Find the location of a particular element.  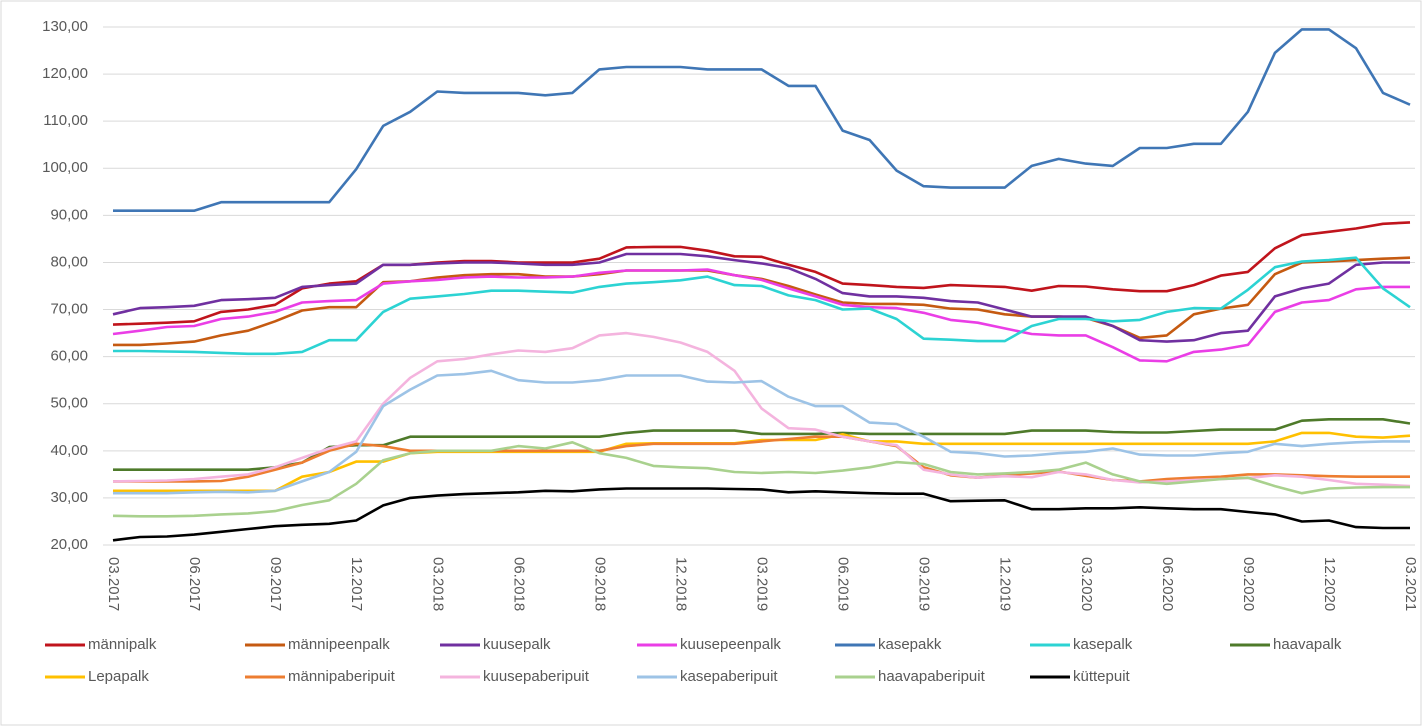

y-tick-label: 60,00 is located at coordinates (69, 356).